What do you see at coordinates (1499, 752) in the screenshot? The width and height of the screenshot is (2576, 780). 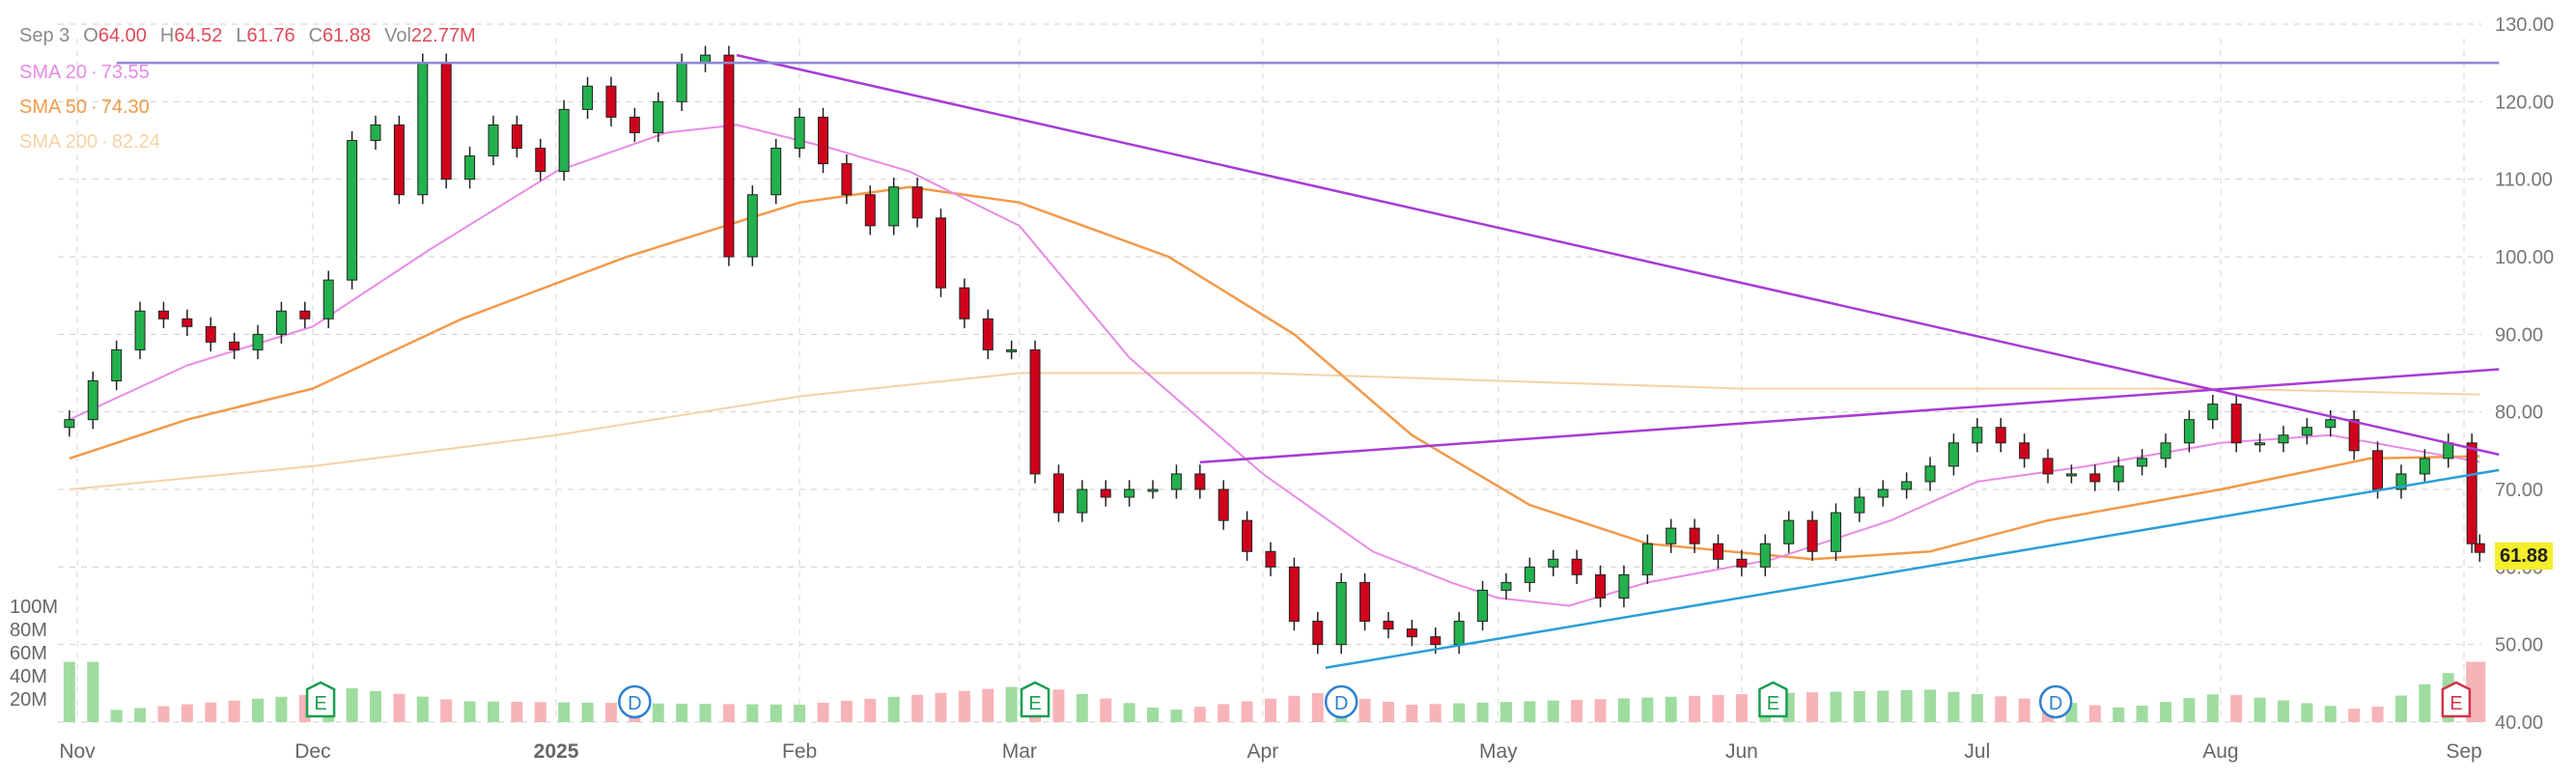 I see `time-tick-label: May` at bounding box center [1499, 752].